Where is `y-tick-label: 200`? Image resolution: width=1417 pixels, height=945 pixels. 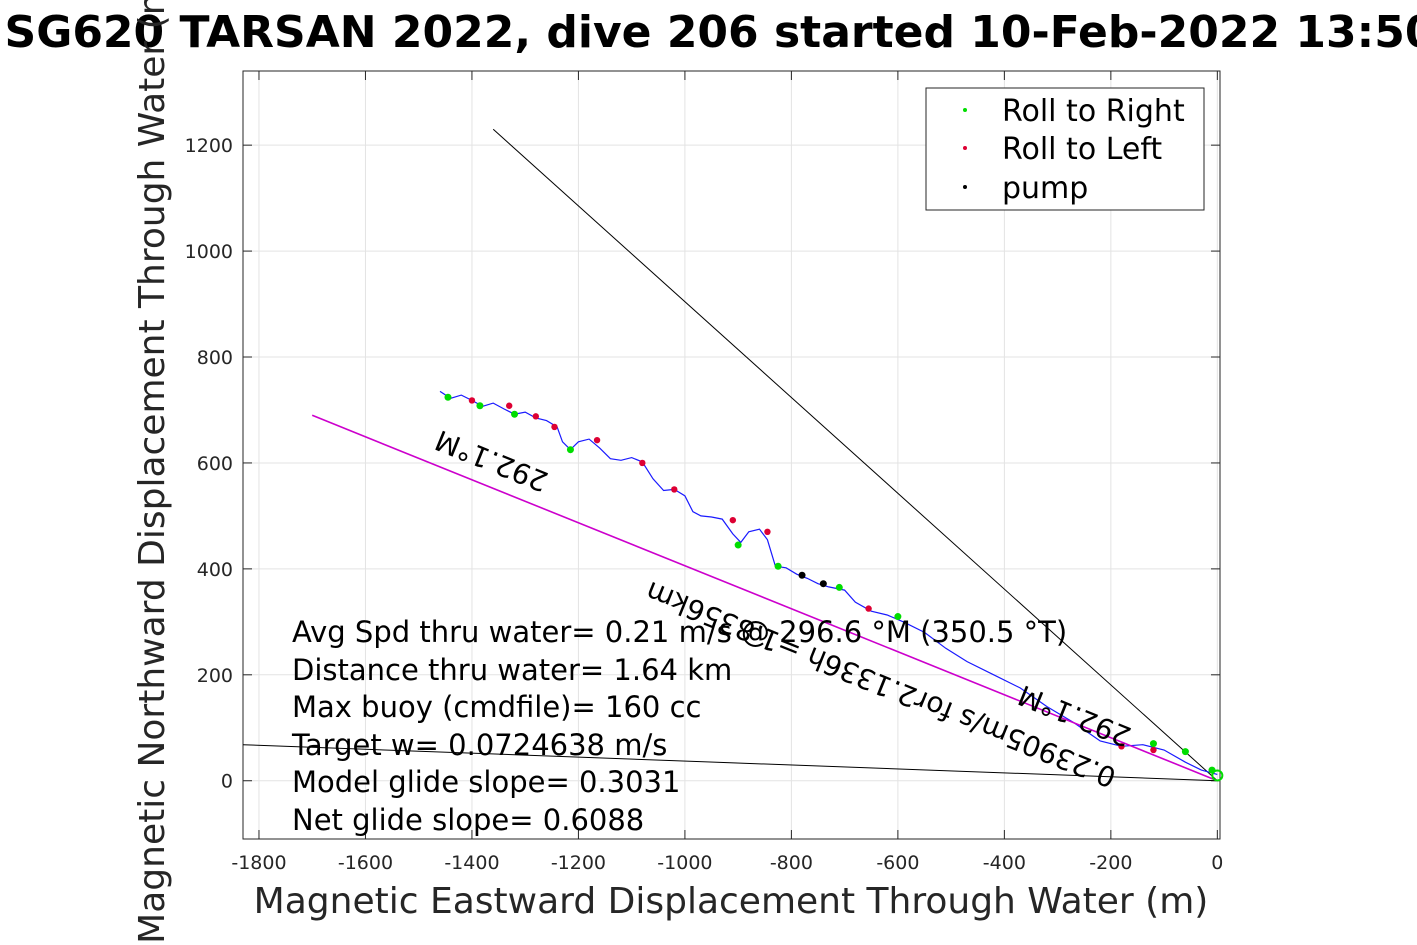
y-tick-label: 200 is located at coordinates (215, 676).